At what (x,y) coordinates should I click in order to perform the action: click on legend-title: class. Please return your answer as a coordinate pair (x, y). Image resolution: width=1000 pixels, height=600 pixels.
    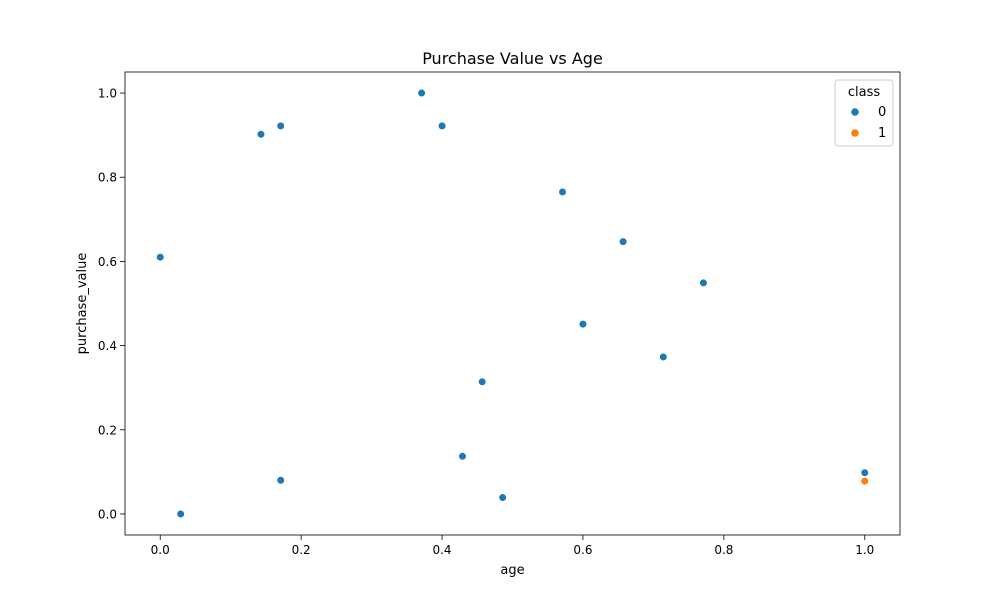
    Looking at the image, I should click on (864, 92).